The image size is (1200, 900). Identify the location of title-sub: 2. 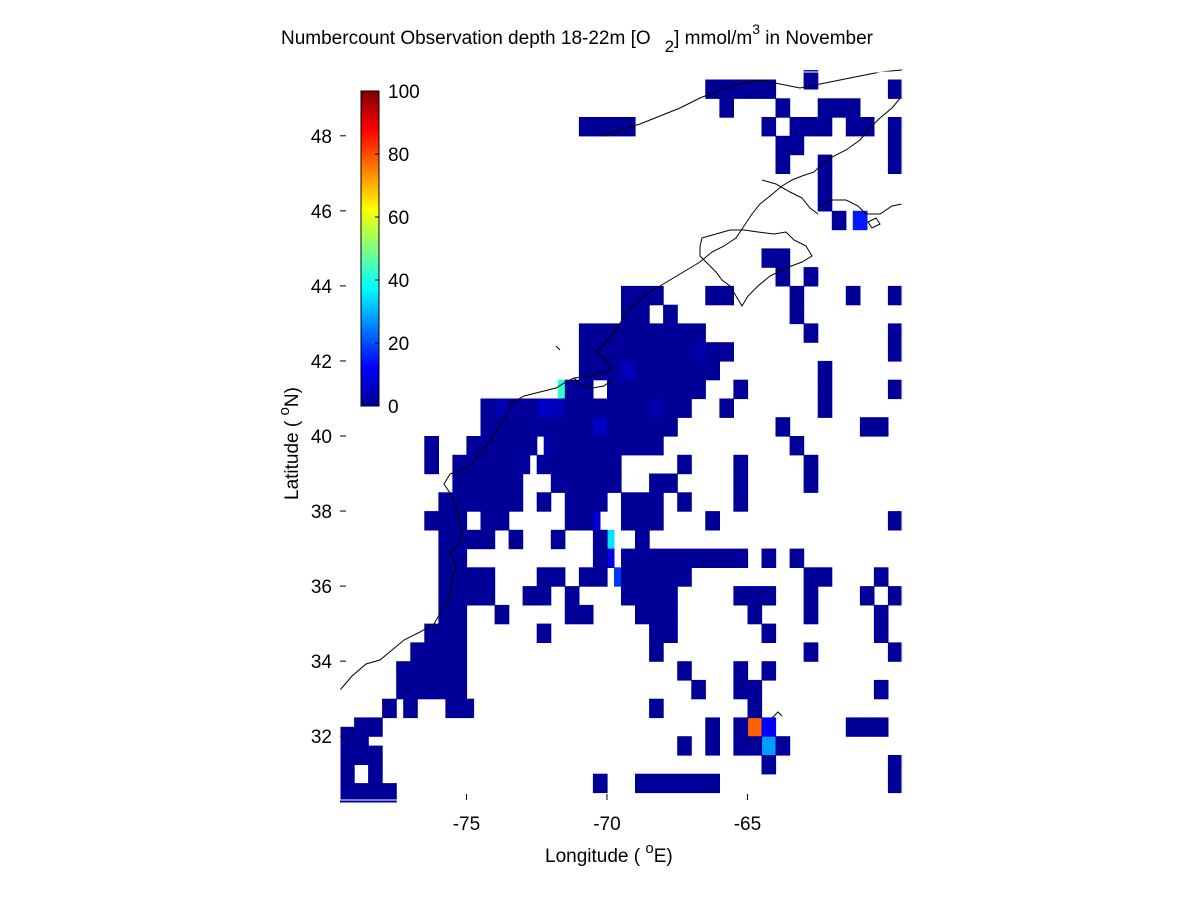
(669, 46).